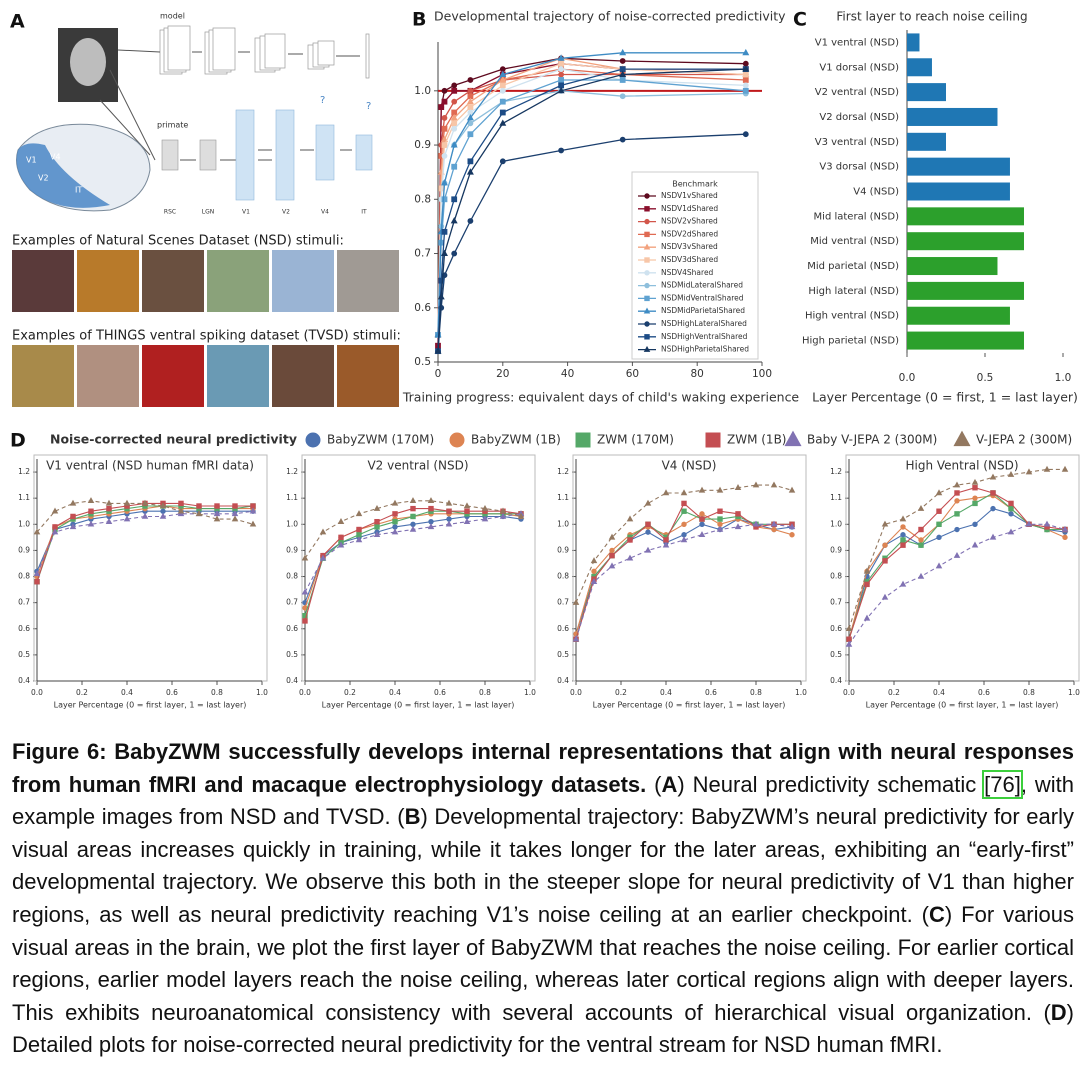  I want to click on legend-label: NSDV3dShared, so click(689, 259).